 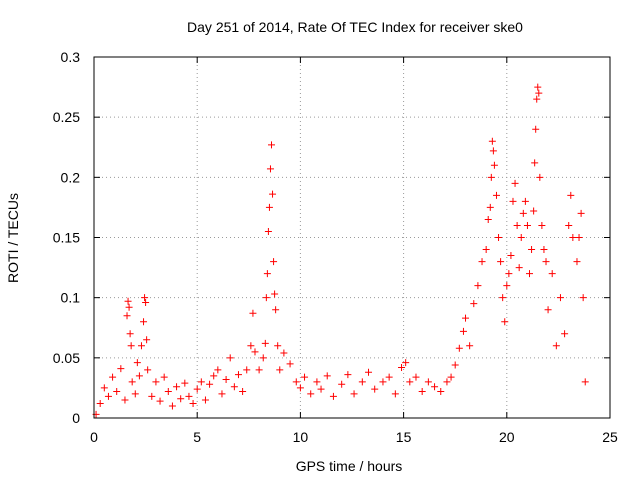 I want to click on y-axis-label: ROTI / TECUs, so click(x=13, y=238).